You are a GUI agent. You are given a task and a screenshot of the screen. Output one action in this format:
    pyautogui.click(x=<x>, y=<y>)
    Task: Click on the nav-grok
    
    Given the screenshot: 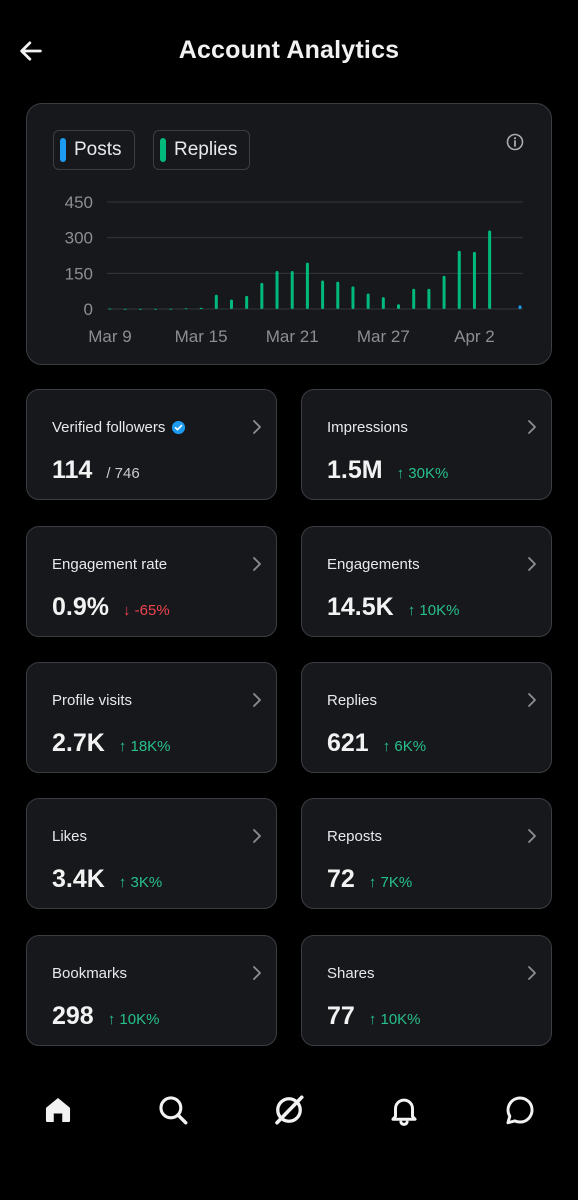 What is the action you would take?
    pyautogui.click(x=289, y=1110)
    